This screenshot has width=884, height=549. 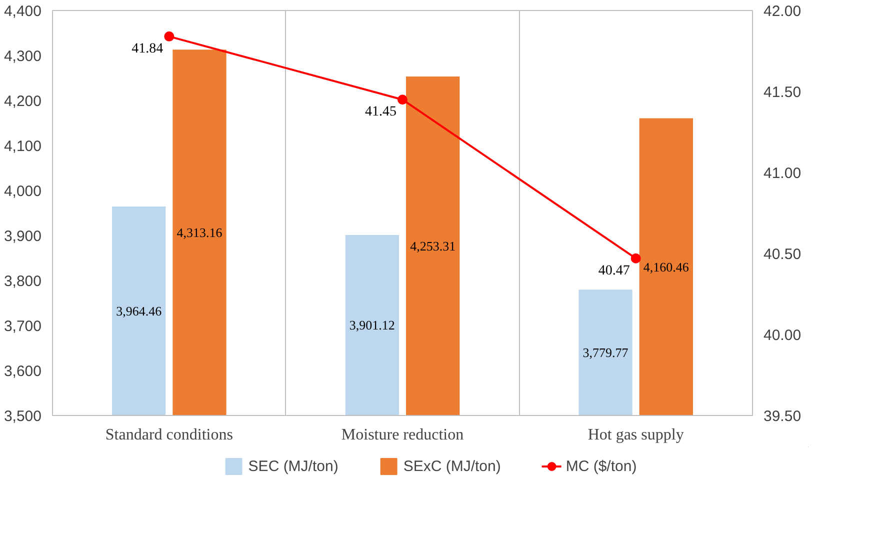 I want to click on y-tick-label: 4,000, so click(x=23, y=191).